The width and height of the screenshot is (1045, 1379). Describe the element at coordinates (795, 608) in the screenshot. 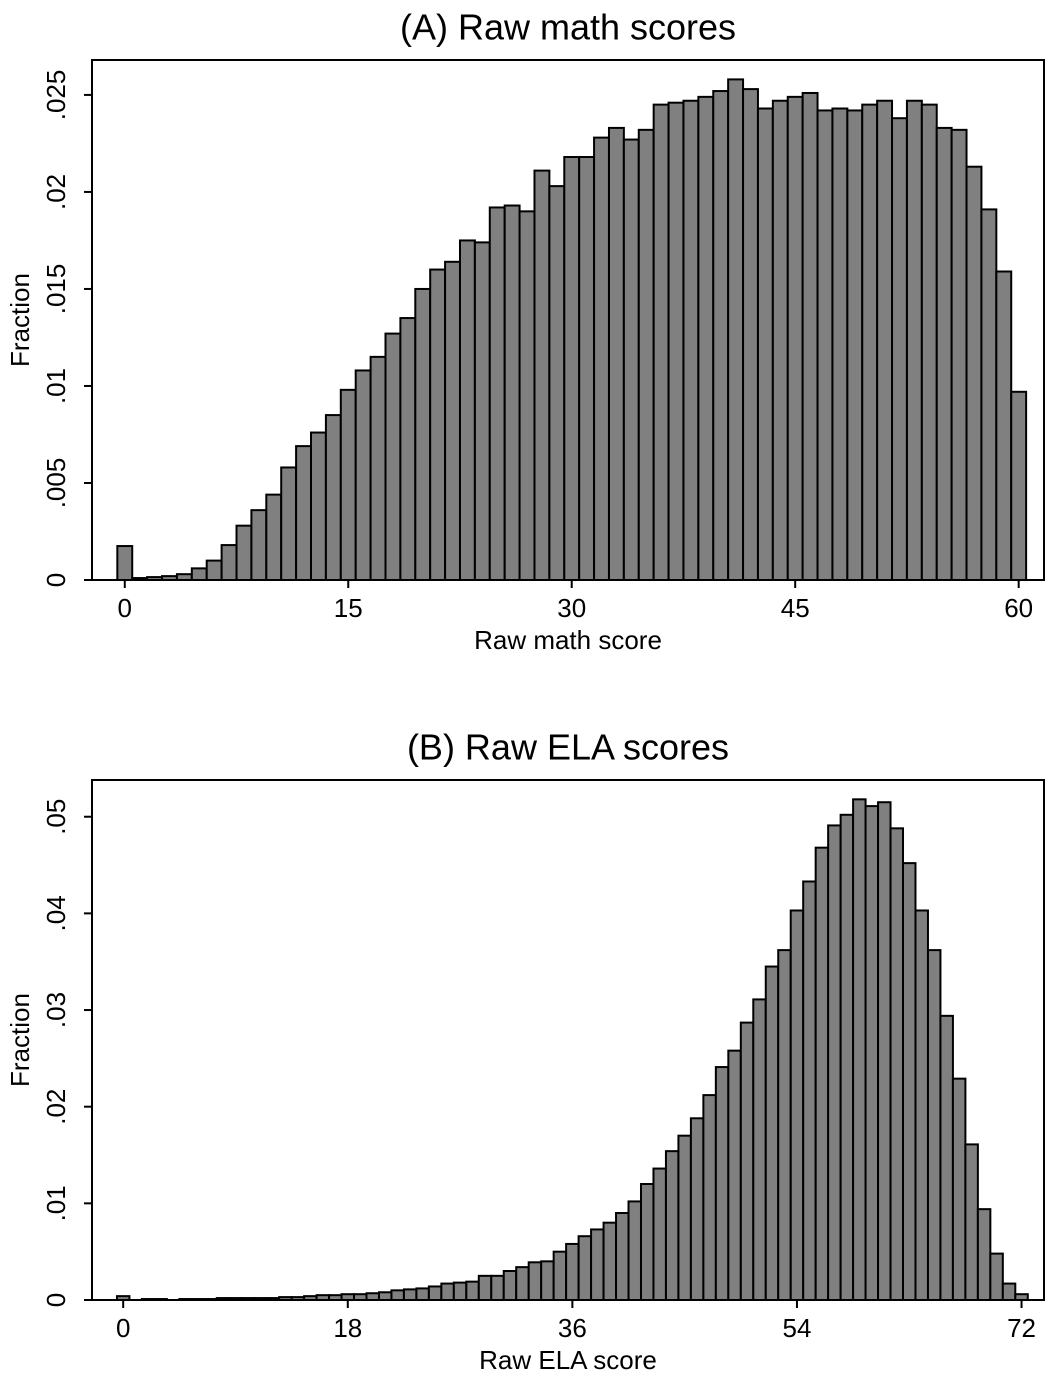

I see `x-tick-label: 45` at that location.